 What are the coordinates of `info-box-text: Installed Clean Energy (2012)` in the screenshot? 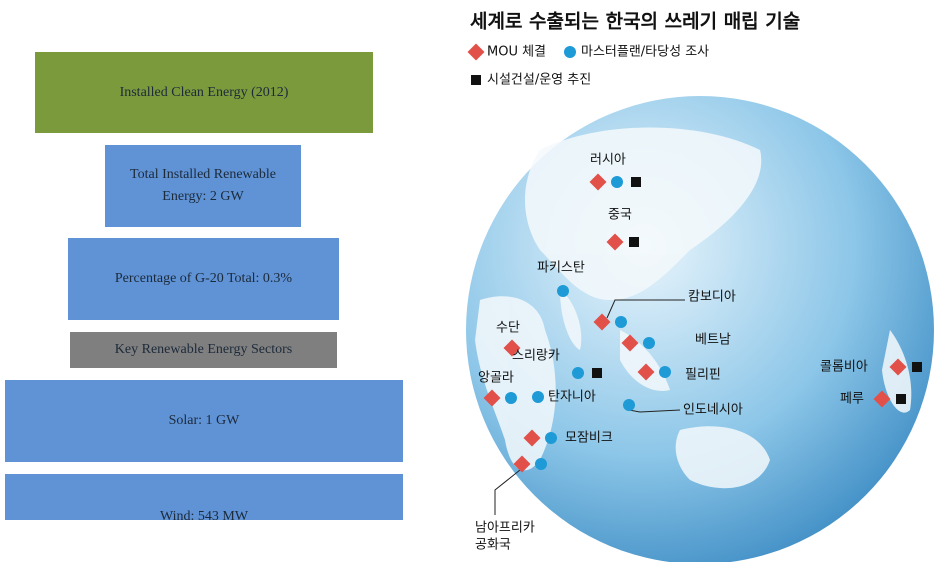 It's located at (204, 92).